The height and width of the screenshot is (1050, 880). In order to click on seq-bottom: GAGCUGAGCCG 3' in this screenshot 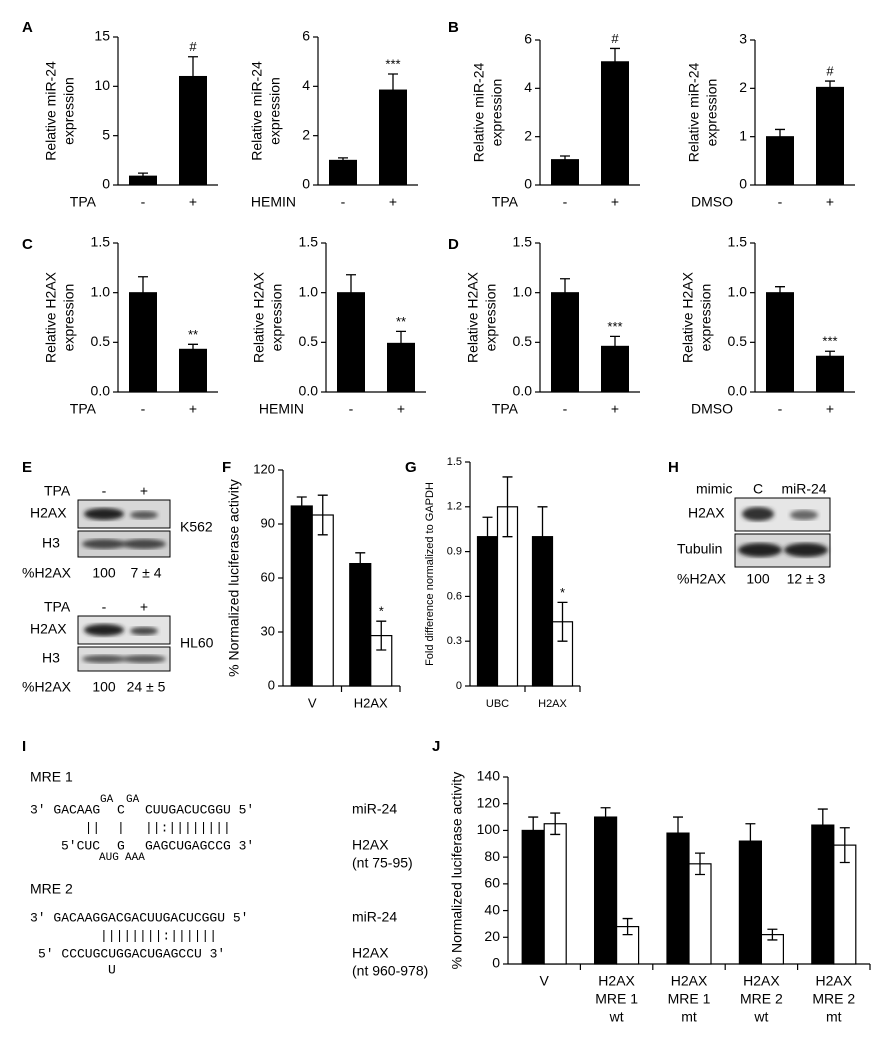, I will do `click(199, 845)`.